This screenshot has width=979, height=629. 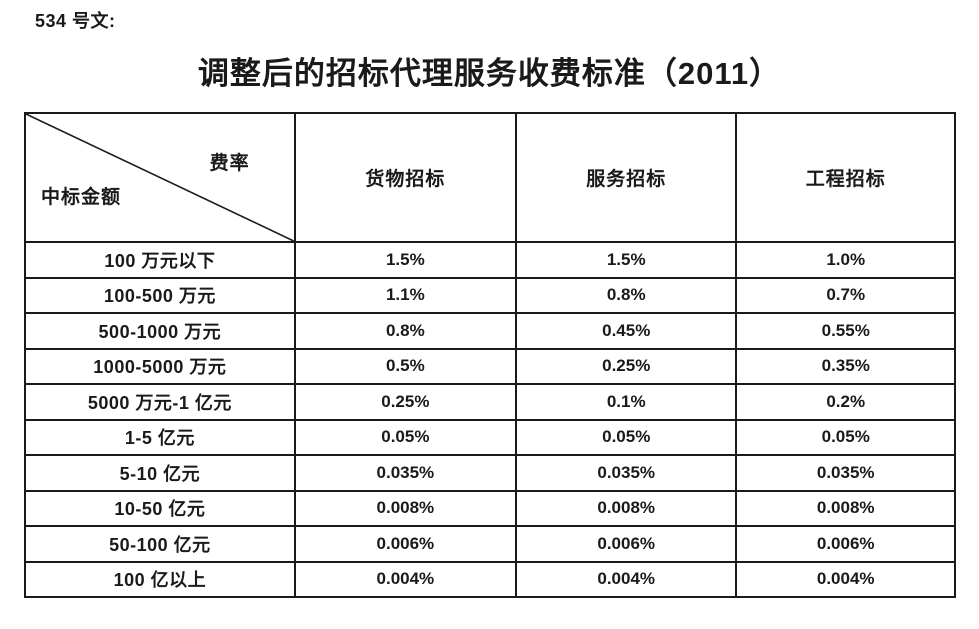 What do you see at coordinates (405, 177) in the screenshot?
I see `column-header-goods: 货物招标` at bounding box center [405, 177].